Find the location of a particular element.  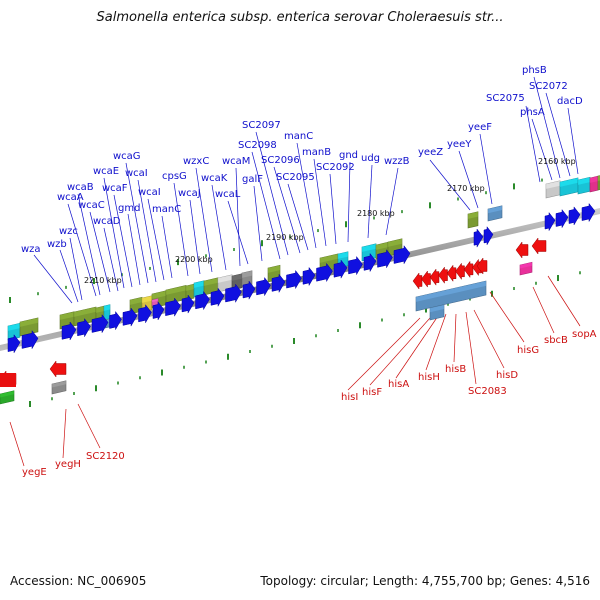

gene-label-hisB: hisB is located at coordinates (455, 369).